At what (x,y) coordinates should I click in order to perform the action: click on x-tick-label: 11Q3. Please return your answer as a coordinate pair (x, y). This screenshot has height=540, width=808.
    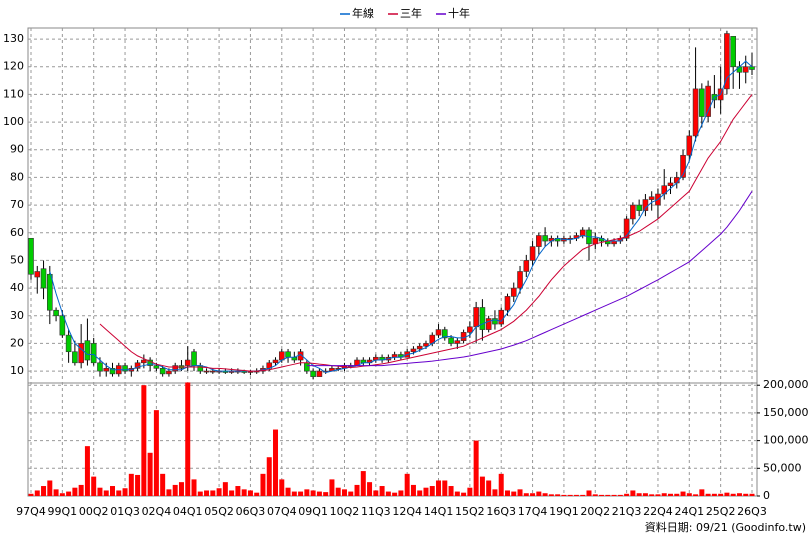
    Looking at the image, I should click on (376, 511).